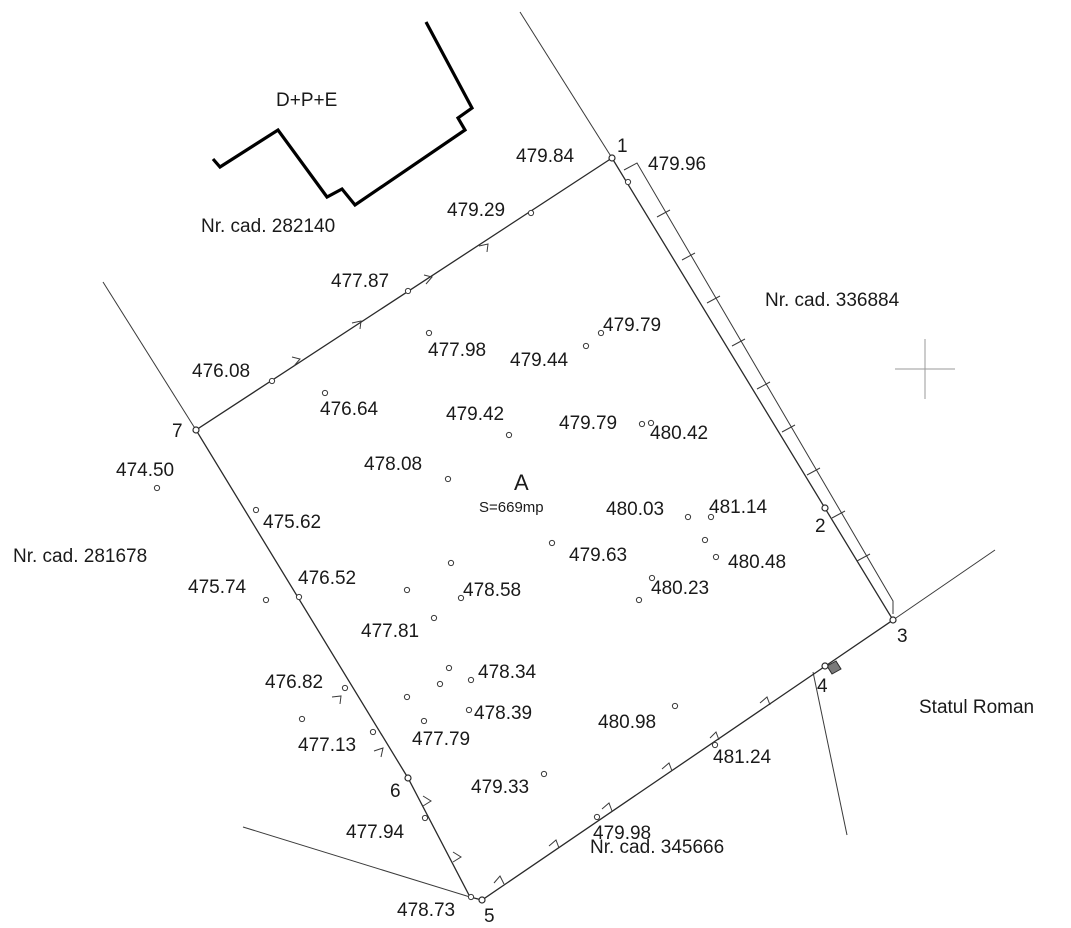  What do you see at coordinates (507, 672) in the screenshot?
I see `elevation-label: 478.34` at bounding box center [507, 672].